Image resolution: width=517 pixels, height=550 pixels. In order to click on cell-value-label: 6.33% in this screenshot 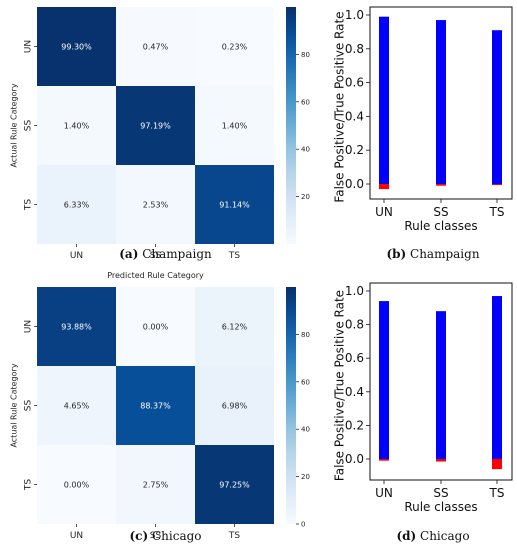, I will do `click(77, 205)`.